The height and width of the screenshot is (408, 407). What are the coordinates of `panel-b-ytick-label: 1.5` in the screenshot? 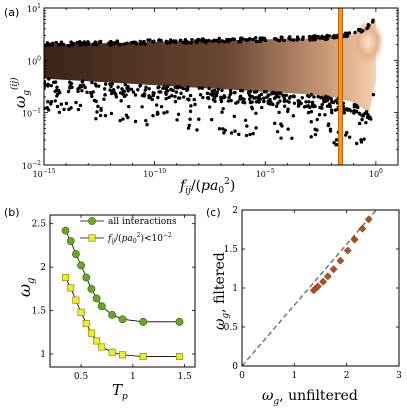 It's located at (39, 312).